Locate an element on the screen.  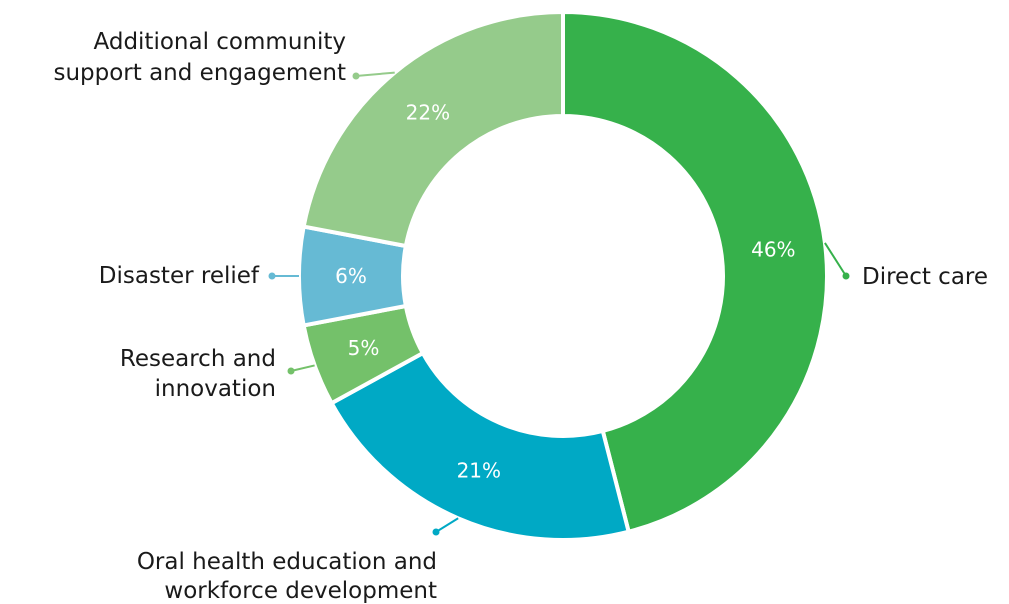
percent-label: 22% is located at coordinates (428, 113).